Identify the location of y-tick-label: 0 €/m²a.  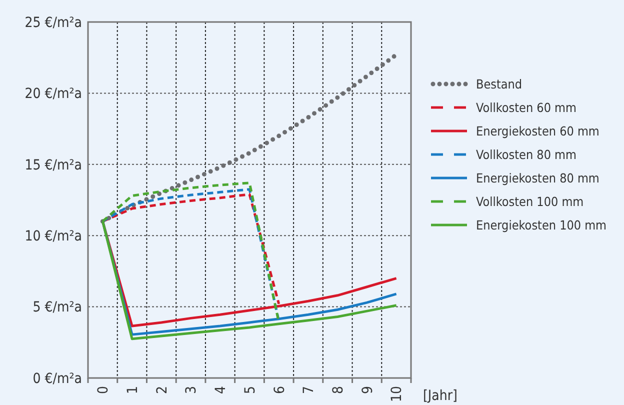
(57, 378).